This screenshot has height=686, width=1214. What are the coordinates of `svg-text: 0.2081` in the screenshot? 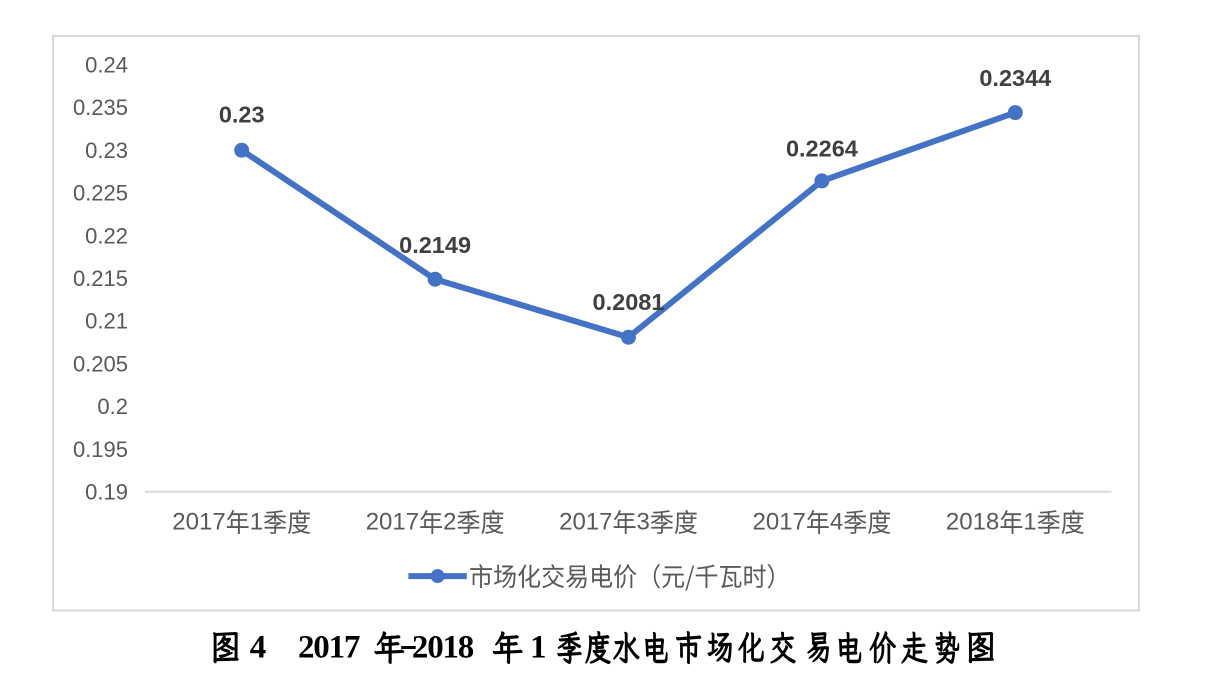 It's located at (629, 302).